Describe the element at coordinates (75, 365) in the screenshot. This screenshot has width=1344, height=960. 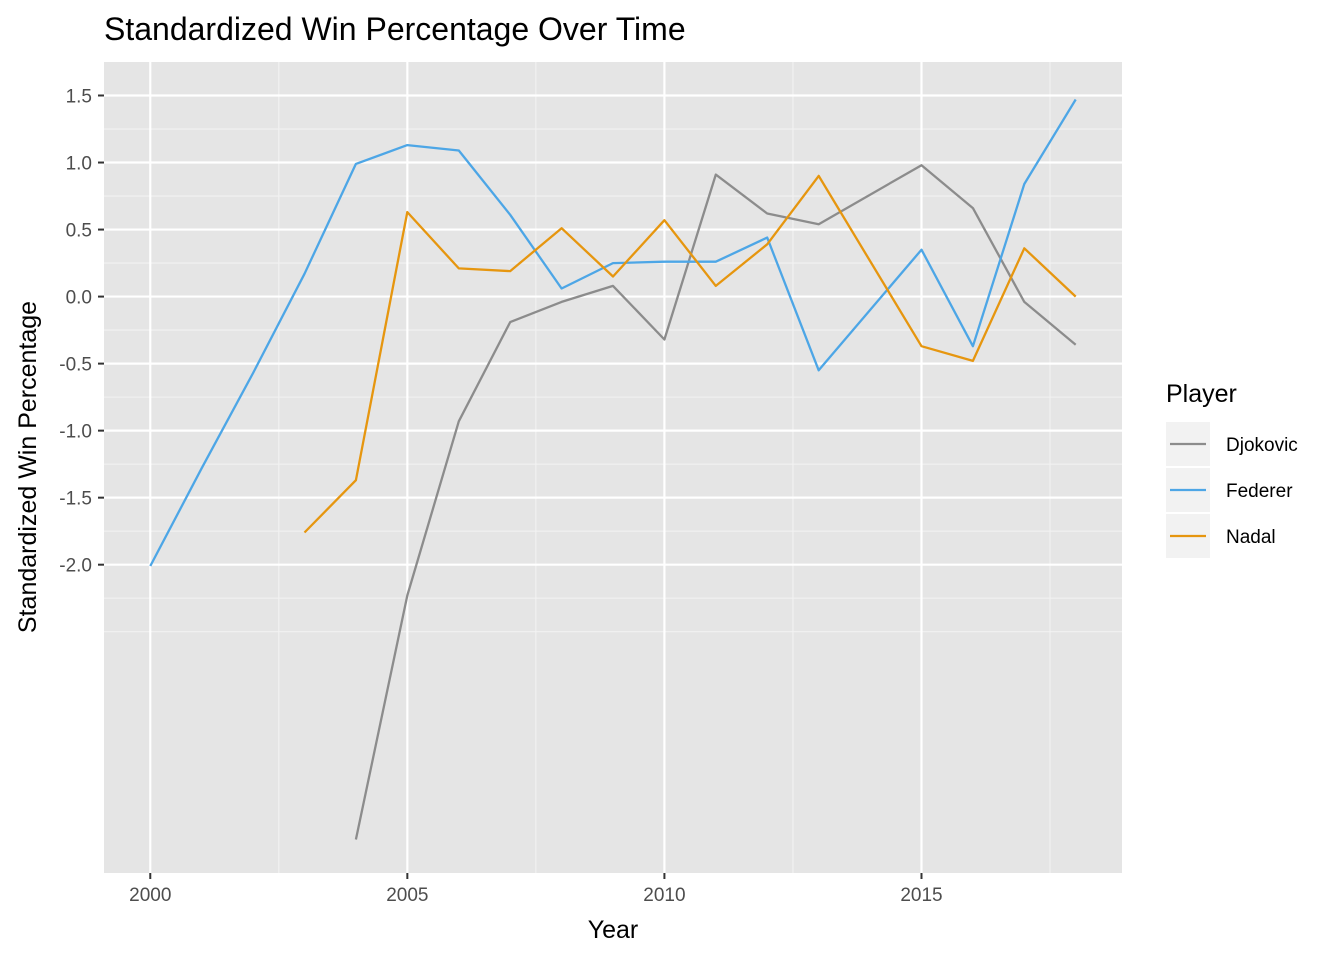
I see `y-tick-label: -0.5` at that location.